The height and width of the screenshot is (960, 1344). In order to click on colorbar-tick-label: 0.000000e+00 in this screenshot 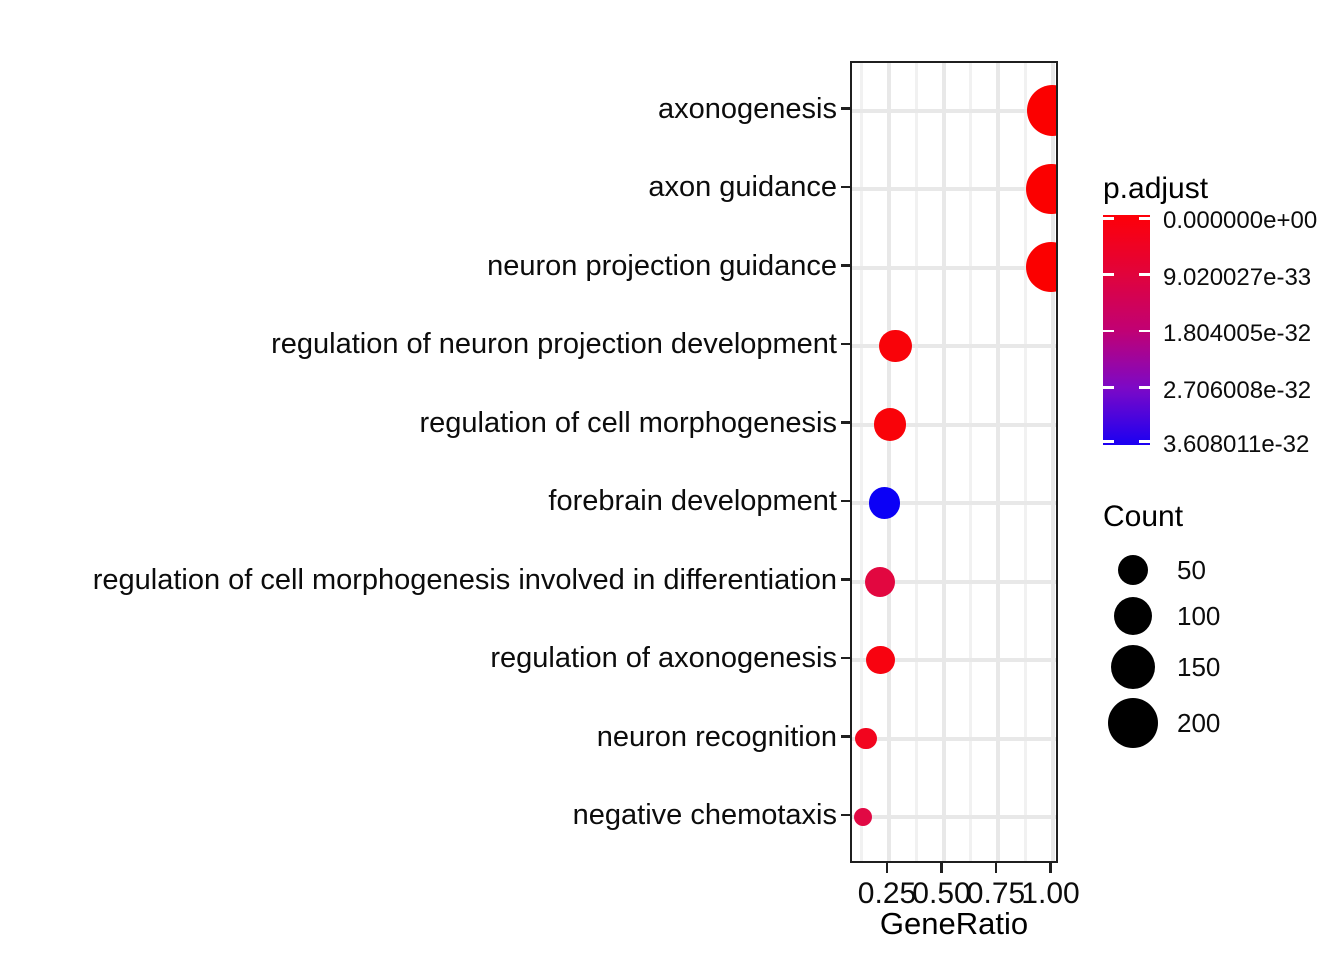, I will do `click(1240, 221)`.